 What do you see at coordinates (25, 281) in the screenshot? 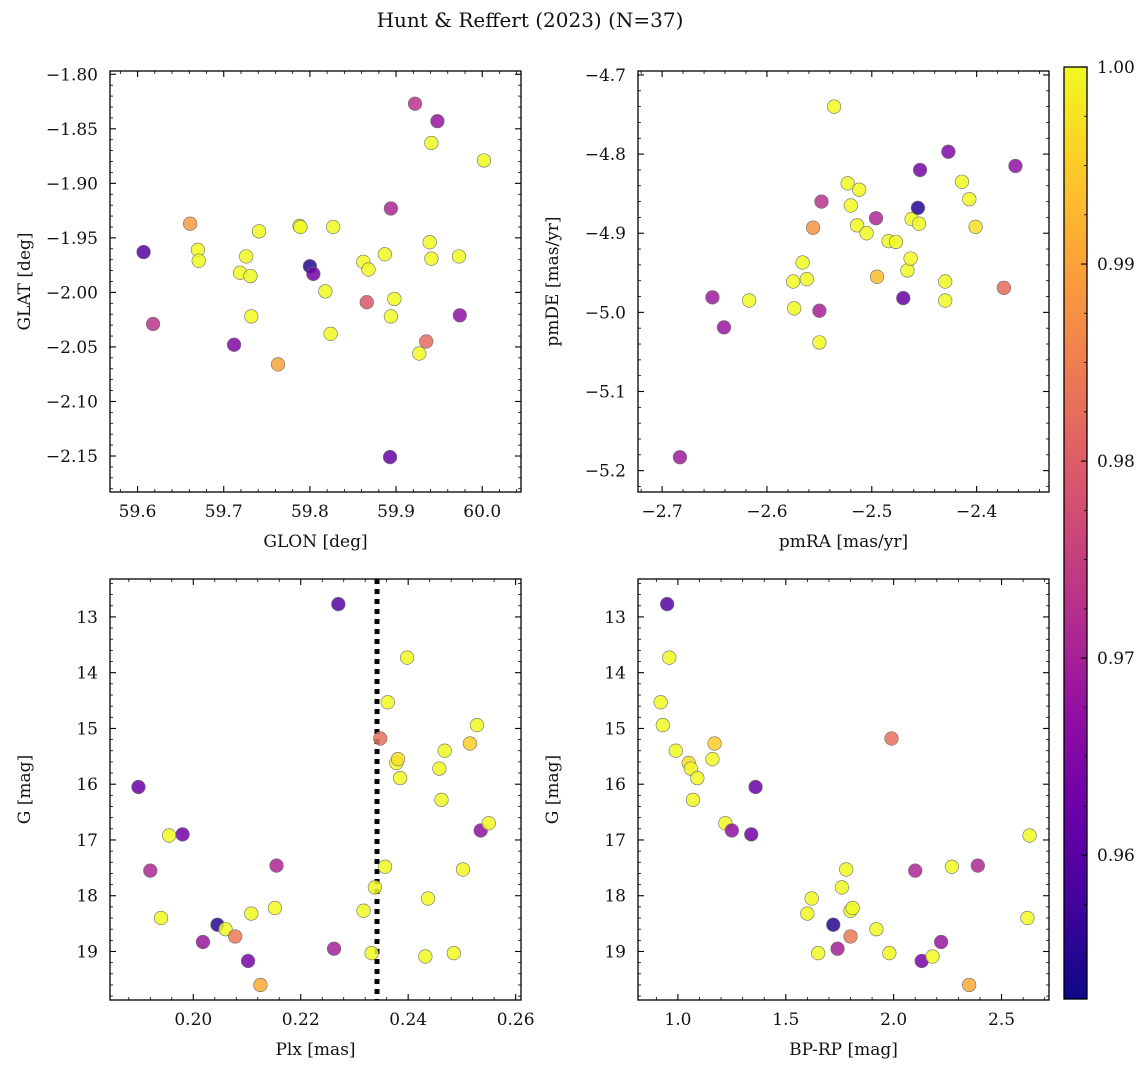
I see `y-axis-label: GLAT [deg]` at bounding box center [25, 281].